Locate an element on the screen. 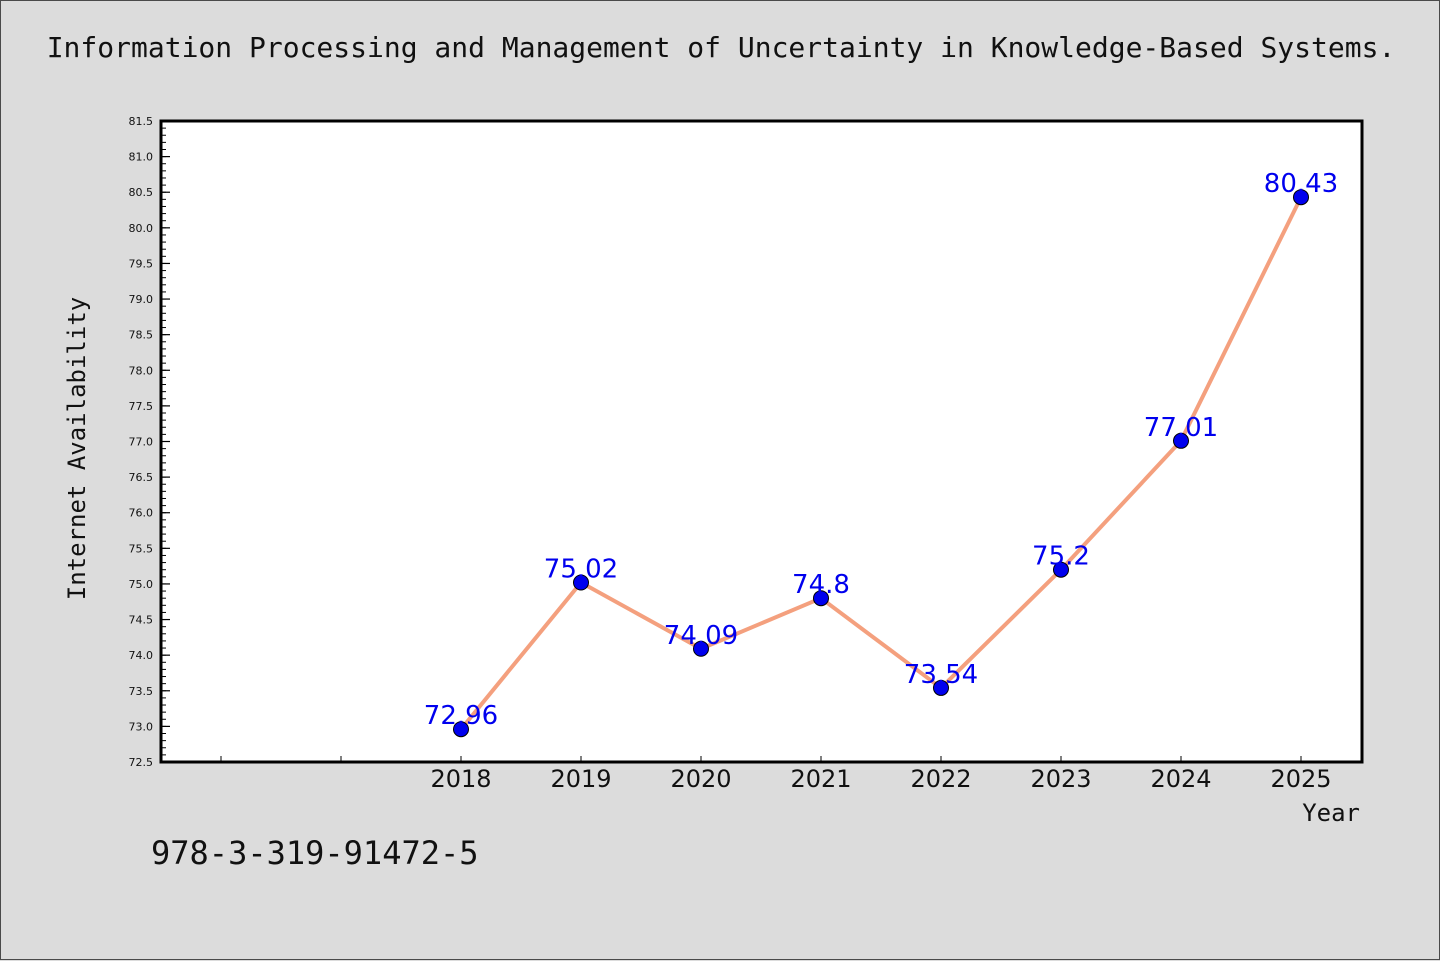 This screenshot has width=1440, height=961. y-tick-label: 77.0 is located at coordinates (141, 442).